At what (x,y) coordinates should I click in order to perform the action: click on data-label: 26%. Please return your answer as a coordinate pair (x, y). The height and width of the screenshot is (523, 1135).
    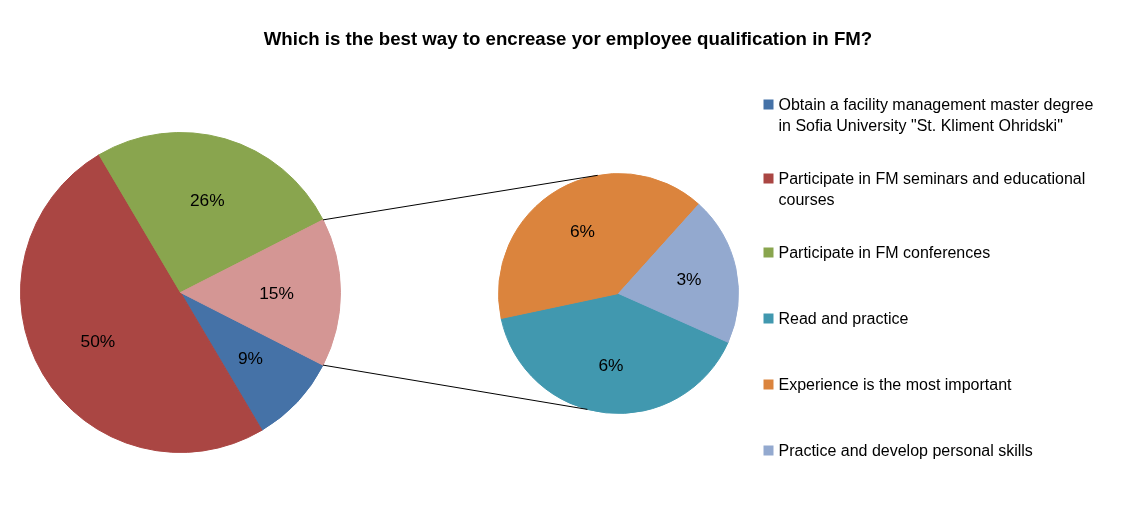
    Looking at the image, I should click on (207, 200).